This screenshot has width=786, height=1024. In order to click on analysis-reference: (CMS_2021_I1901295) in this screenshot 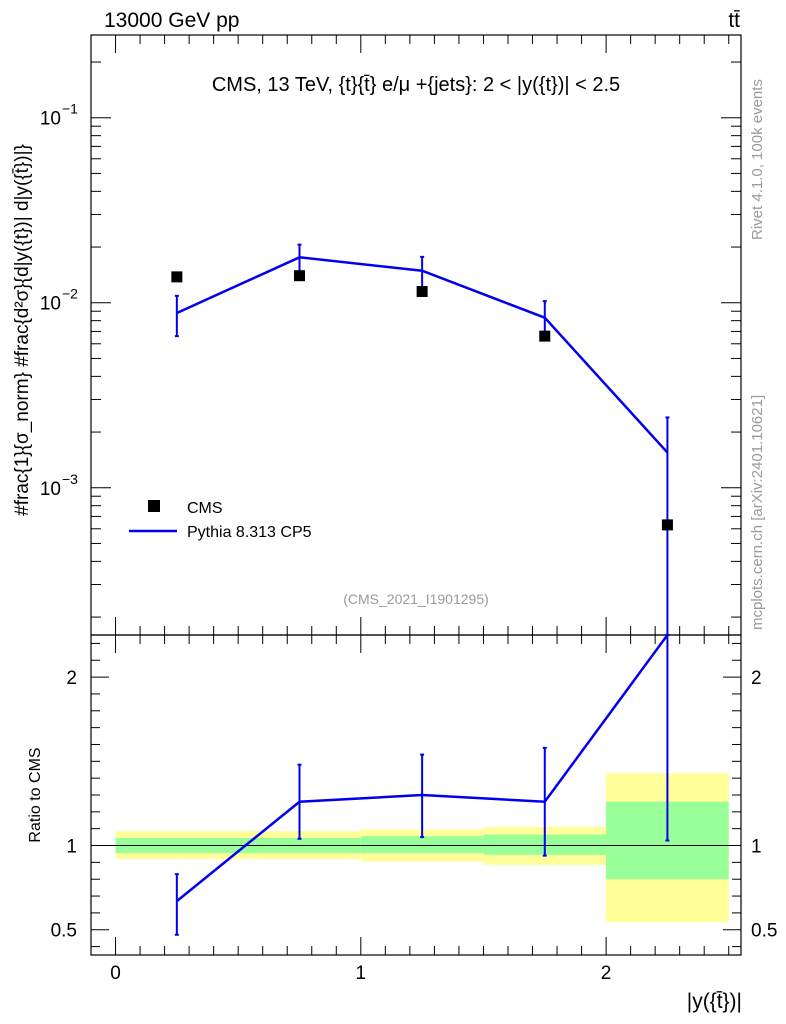, I will do `click(416, 599)`.